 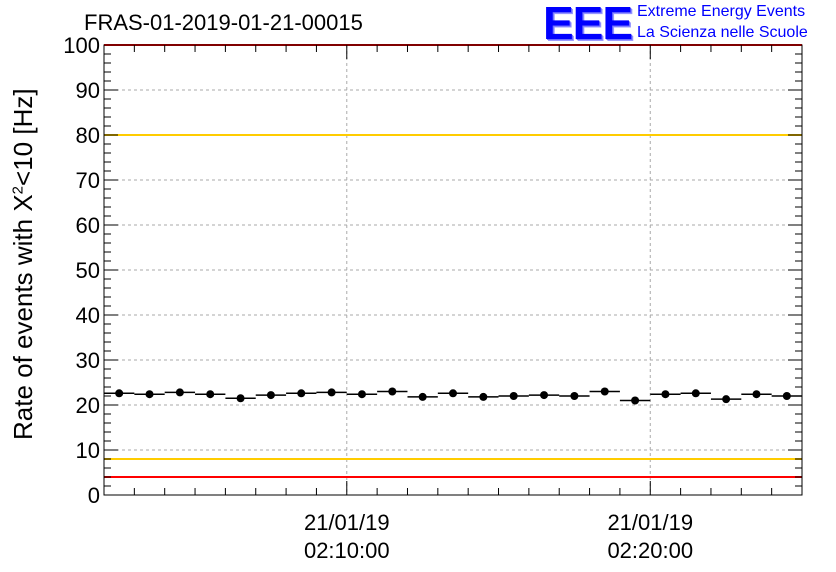 I want to click on y-tick-label: 70, so click(x=88, y=180).